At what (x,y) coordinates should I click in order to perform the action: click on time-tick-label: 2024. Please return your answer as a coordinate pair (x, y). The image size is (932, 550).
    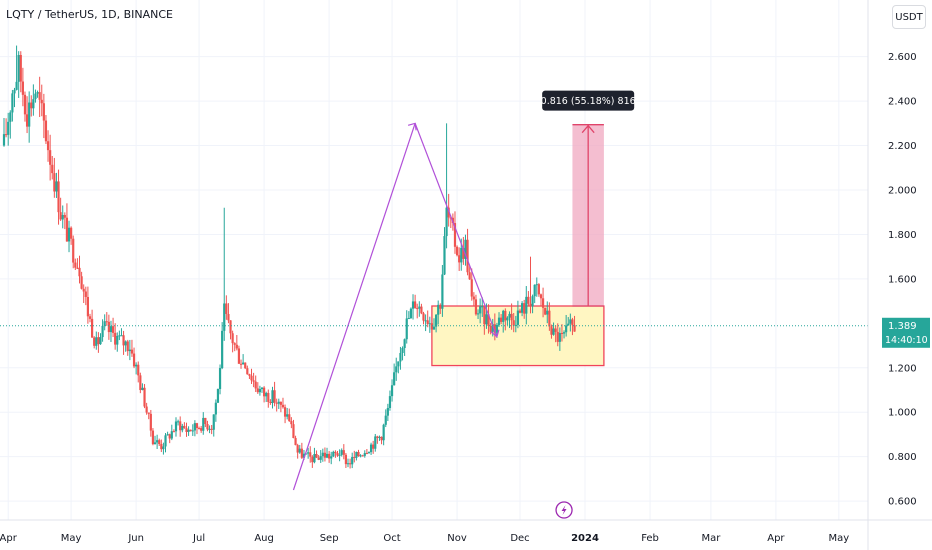
    Looking at the image, I should click on (585, 538).